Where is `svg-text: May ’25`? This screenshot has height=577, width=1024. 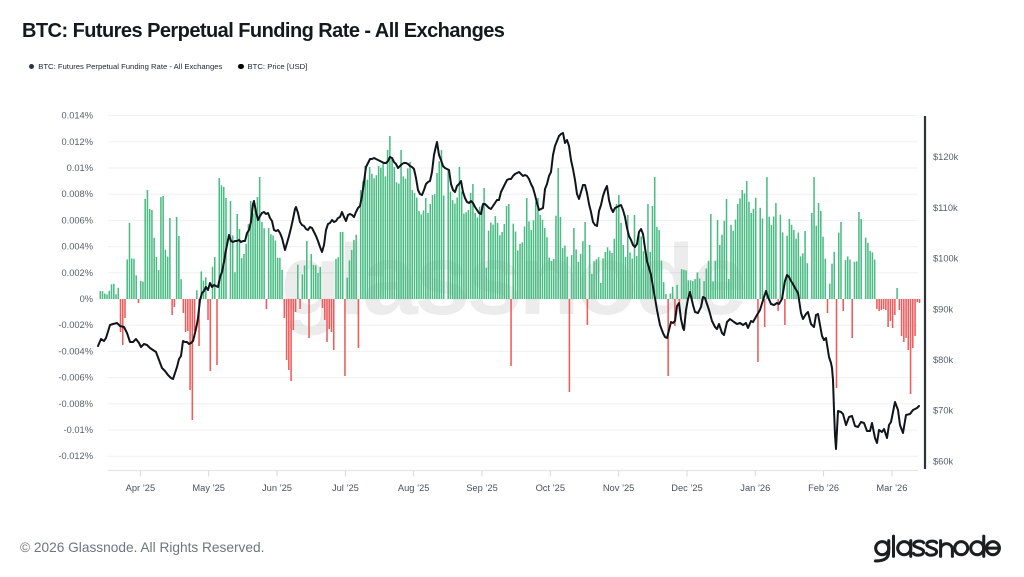 svg-text: May ’25 is located at coordinates (208, 488).